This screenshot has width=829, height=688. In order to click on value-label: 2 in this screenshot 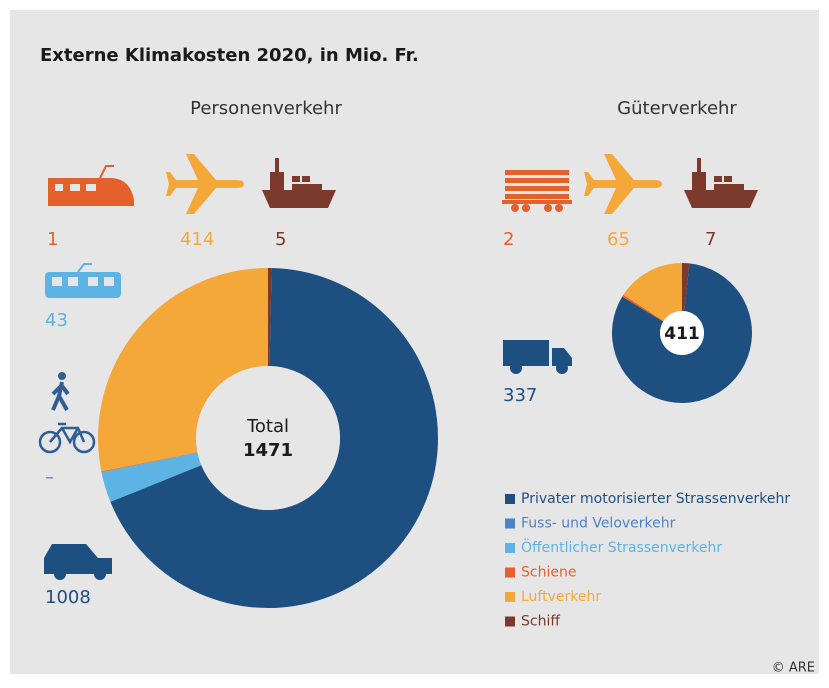, I will do `click(508, 239)`.